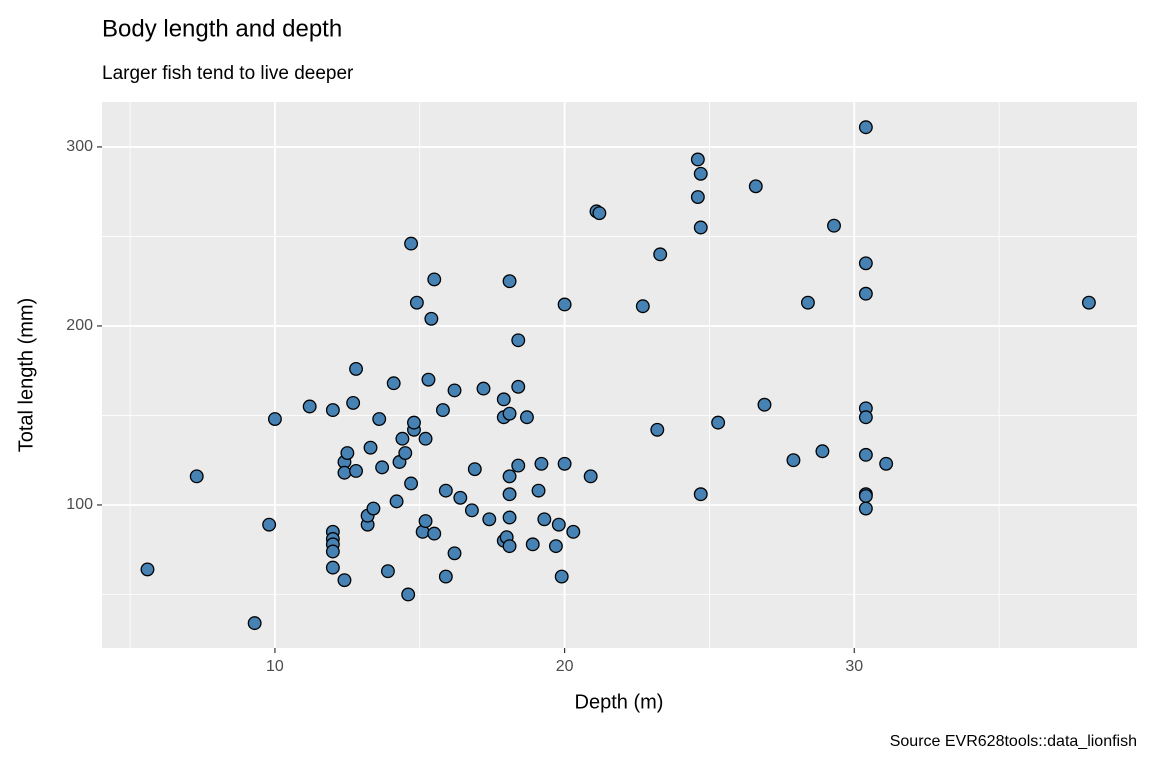 This screenshot has height=768, width=1152. What do you see at coordinates (79, 146) in the screenshot?
I see `y-tick-label: 300` at bounding box center [79, 146].